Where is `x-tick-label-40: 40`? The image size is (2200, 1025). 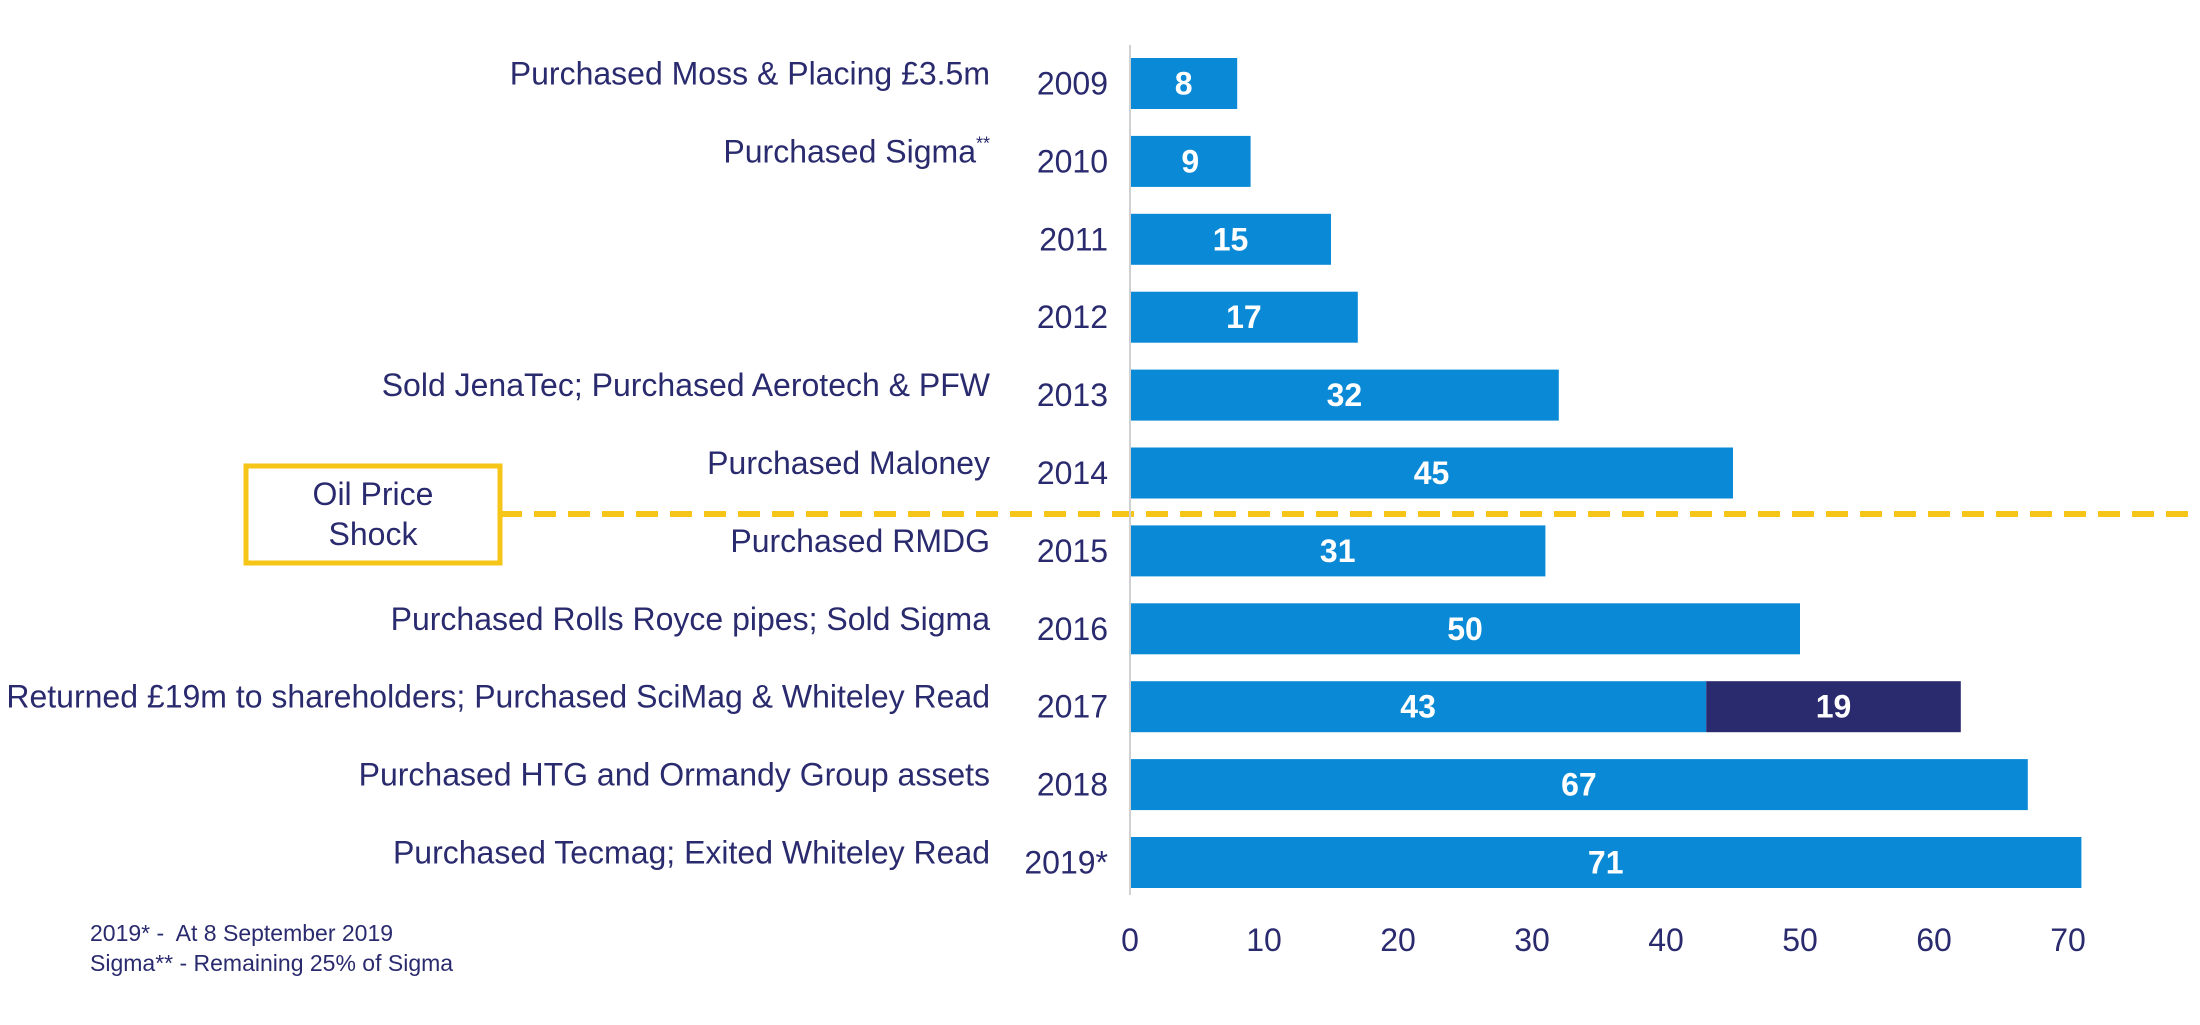
x-tick-label-40: 40 is located at coordinates (1666, 940).